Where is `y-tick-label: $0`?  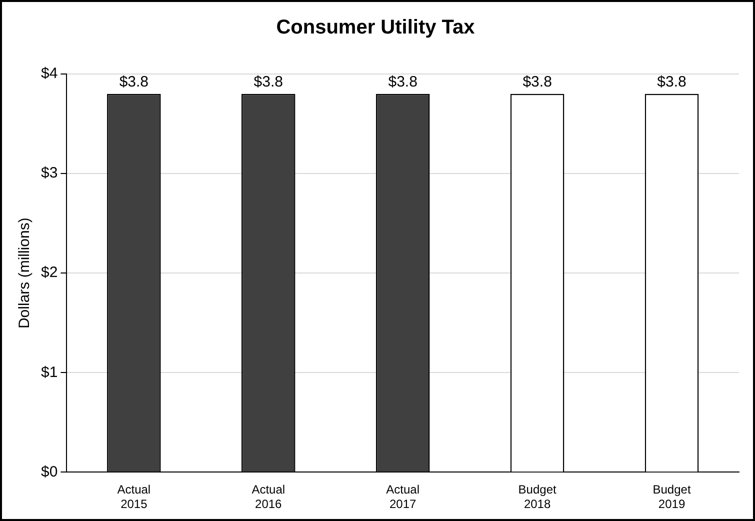 y-tick-label: $0 is located at coordinates (49, 471).